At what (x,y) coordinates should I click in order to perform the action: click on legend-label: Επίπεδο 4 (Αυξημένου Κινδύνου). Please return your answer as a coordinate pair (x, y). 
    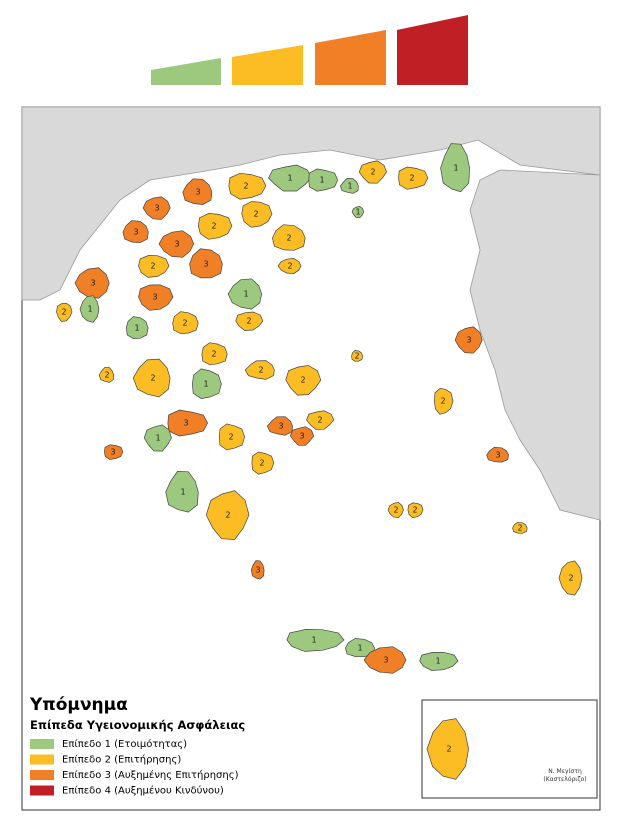
    Looking at the image, I should click on (143, 791).